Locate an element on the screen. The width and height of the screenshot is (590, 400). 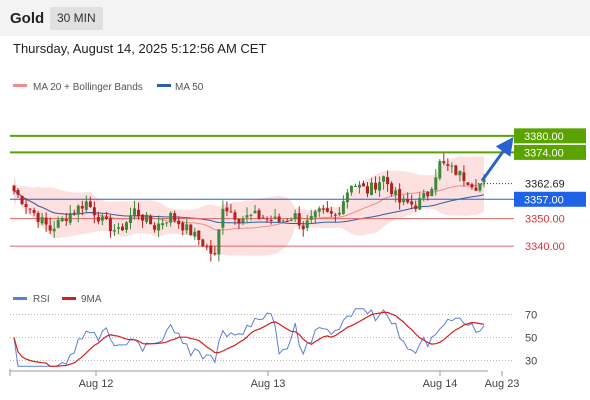
rsi-reference-lines: 70 50 30 is located at coordinates (273, 339).